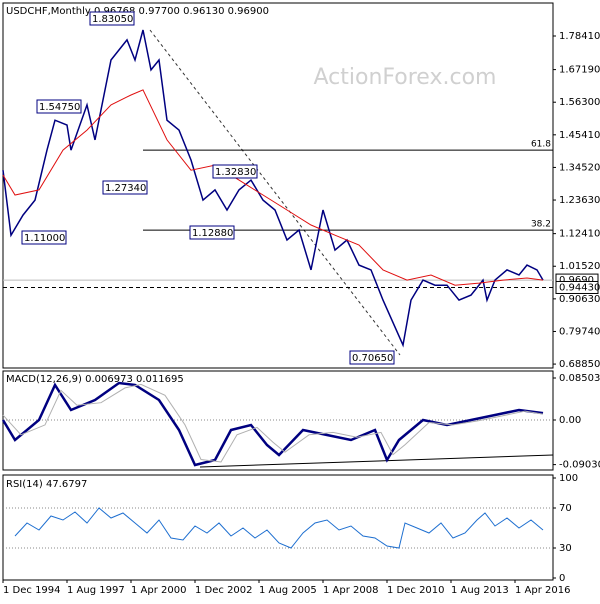  What do you see at coordinates (96, 590) in the screenshot?
I see `x-tick-label: 1 Aug 1997` at bounding box center [96, 590].